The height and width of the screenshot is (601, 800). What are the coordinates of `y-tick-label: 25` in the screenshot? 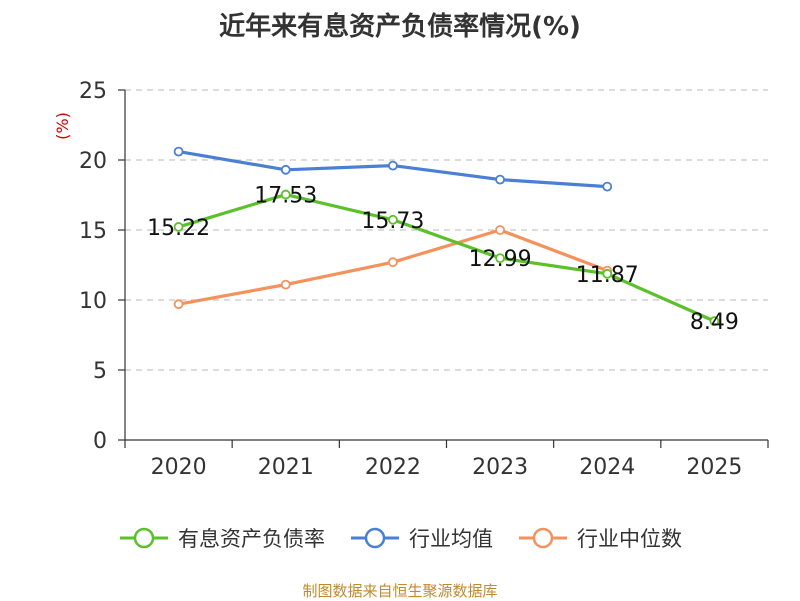 It's located at (93, 91).